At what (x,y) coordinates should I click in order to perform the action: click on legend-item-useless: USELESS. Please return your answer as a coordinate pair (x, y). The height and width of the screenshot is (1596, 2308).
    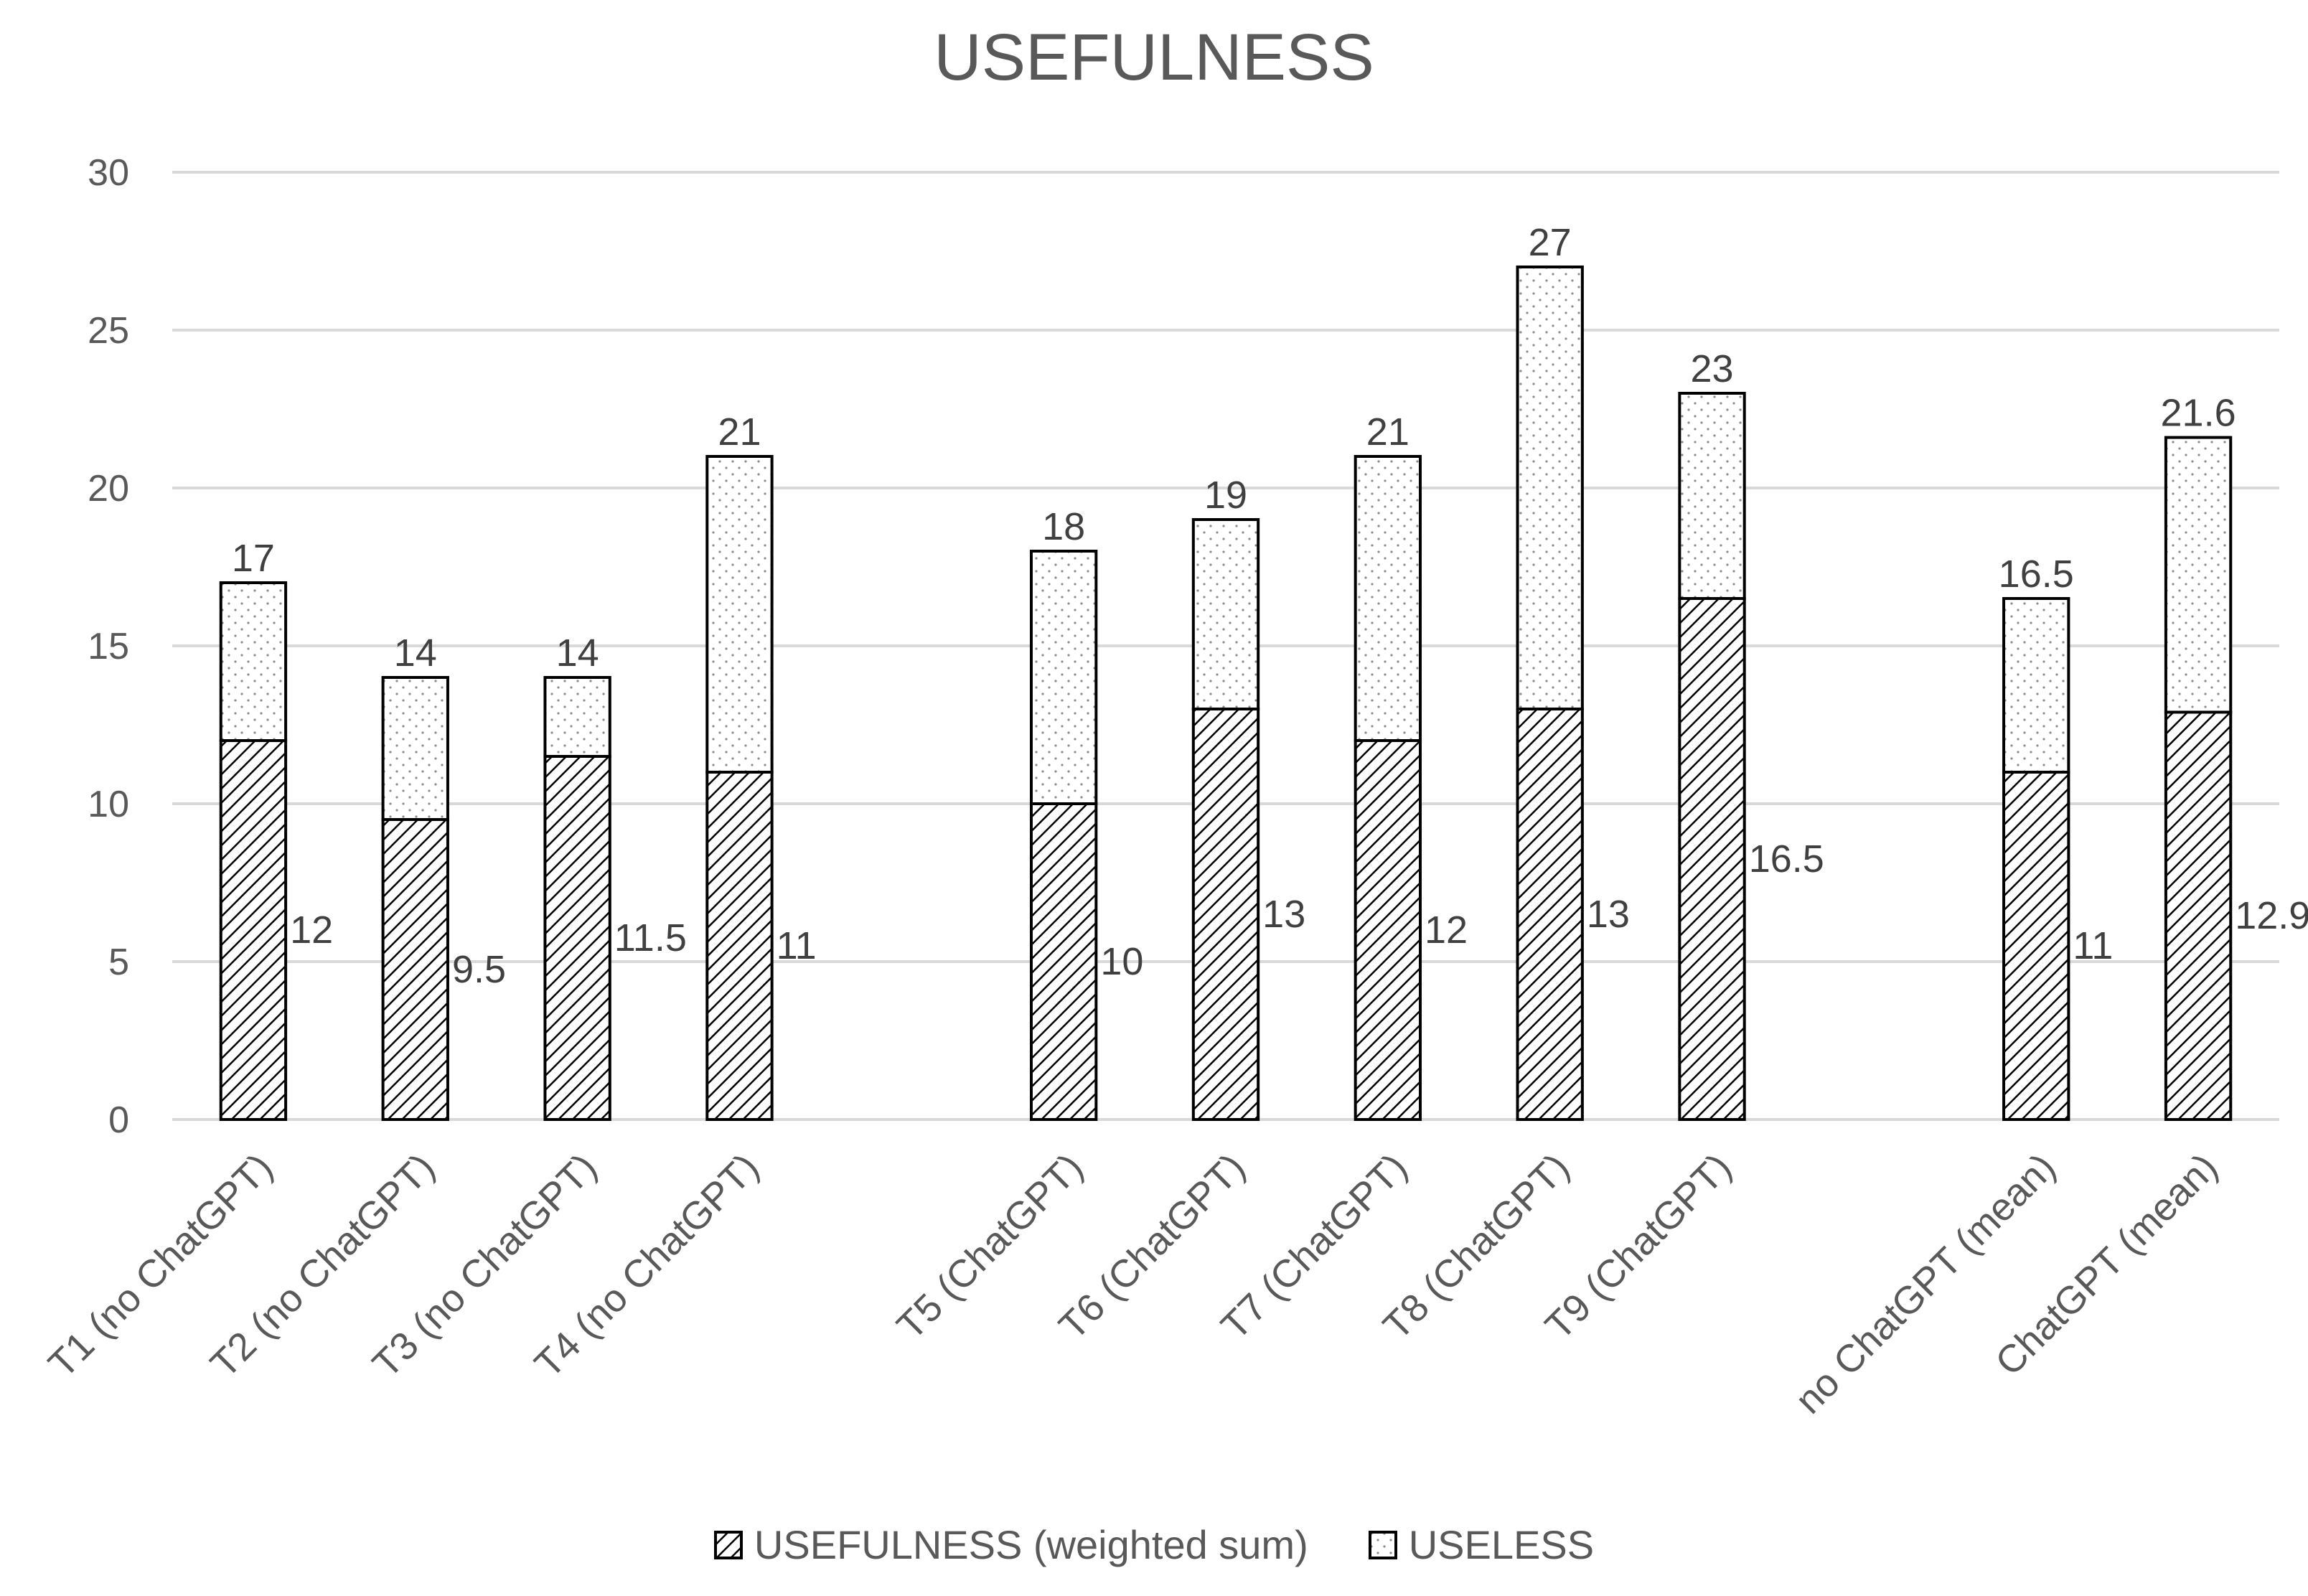
    Looking at the image, I should click on (1481, 1544).